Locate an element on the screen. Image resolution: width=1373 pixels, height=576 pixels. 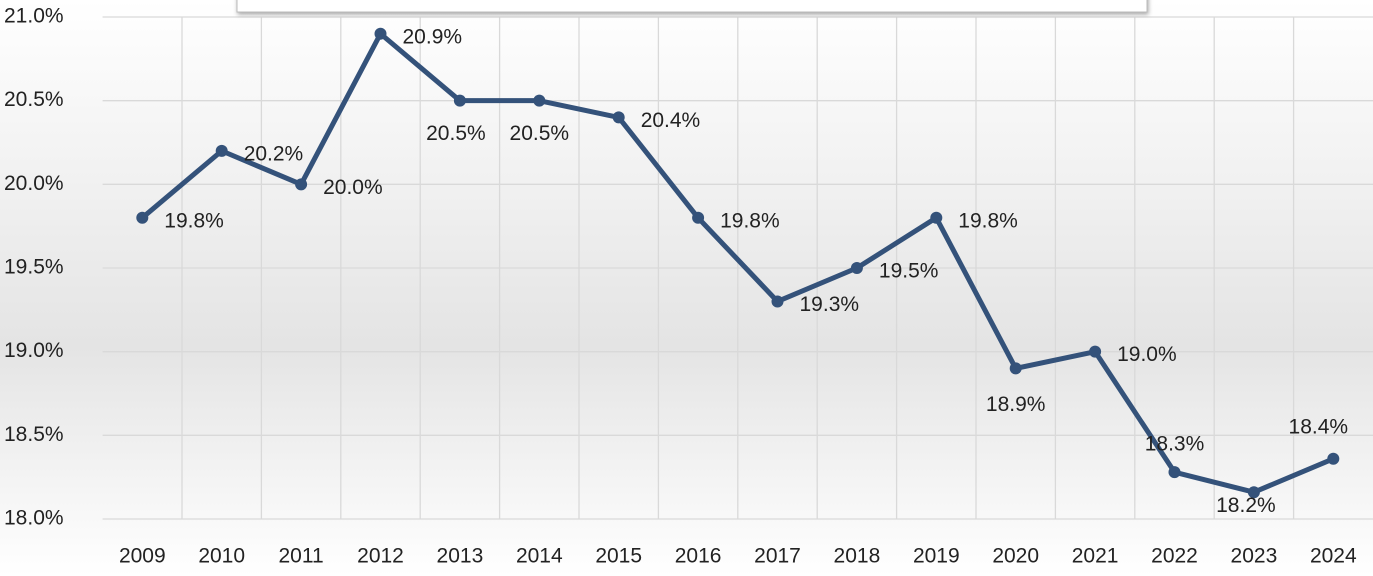
x-tick-label: 2013 is located at coordinates (460, 556).